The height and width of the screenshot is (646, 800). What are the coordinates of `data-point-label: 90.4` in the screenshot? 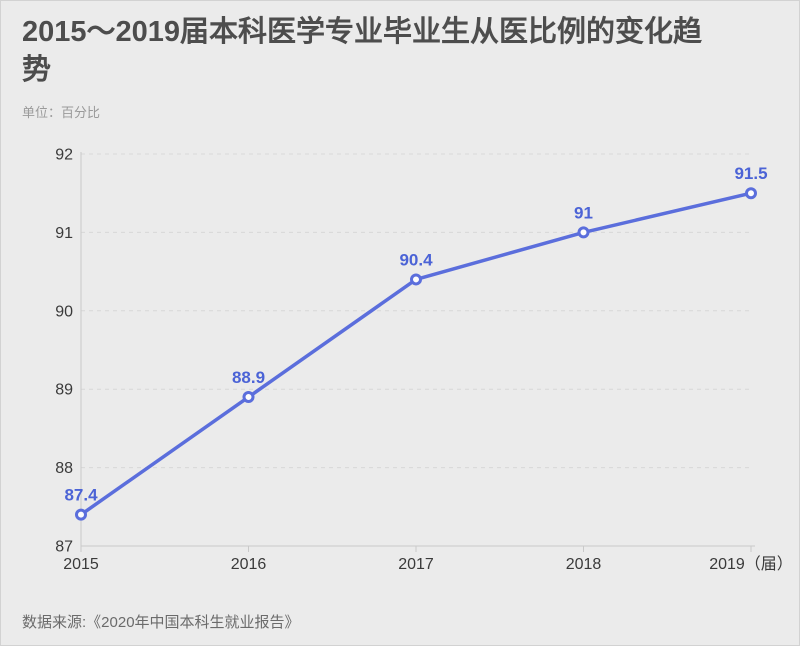 It's located at (416, 259).